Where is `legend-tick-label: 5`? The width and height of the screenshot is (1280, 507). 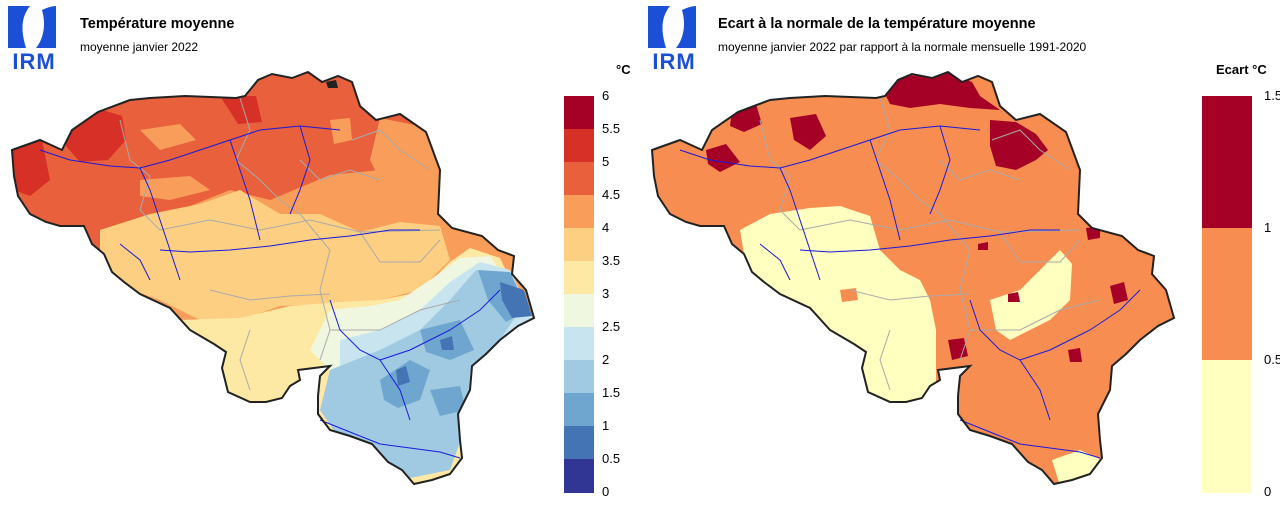
legend-tick-label: 5 is located at coordinates (606, 161).